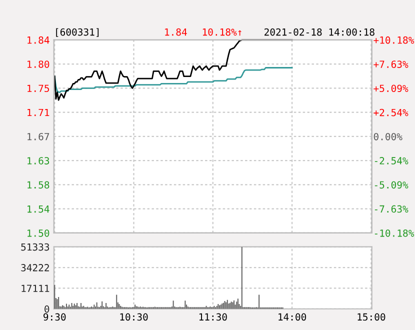  Describe the element at coordinates (77, 32) in the screenshot. I see `text: [600331]` at that location.